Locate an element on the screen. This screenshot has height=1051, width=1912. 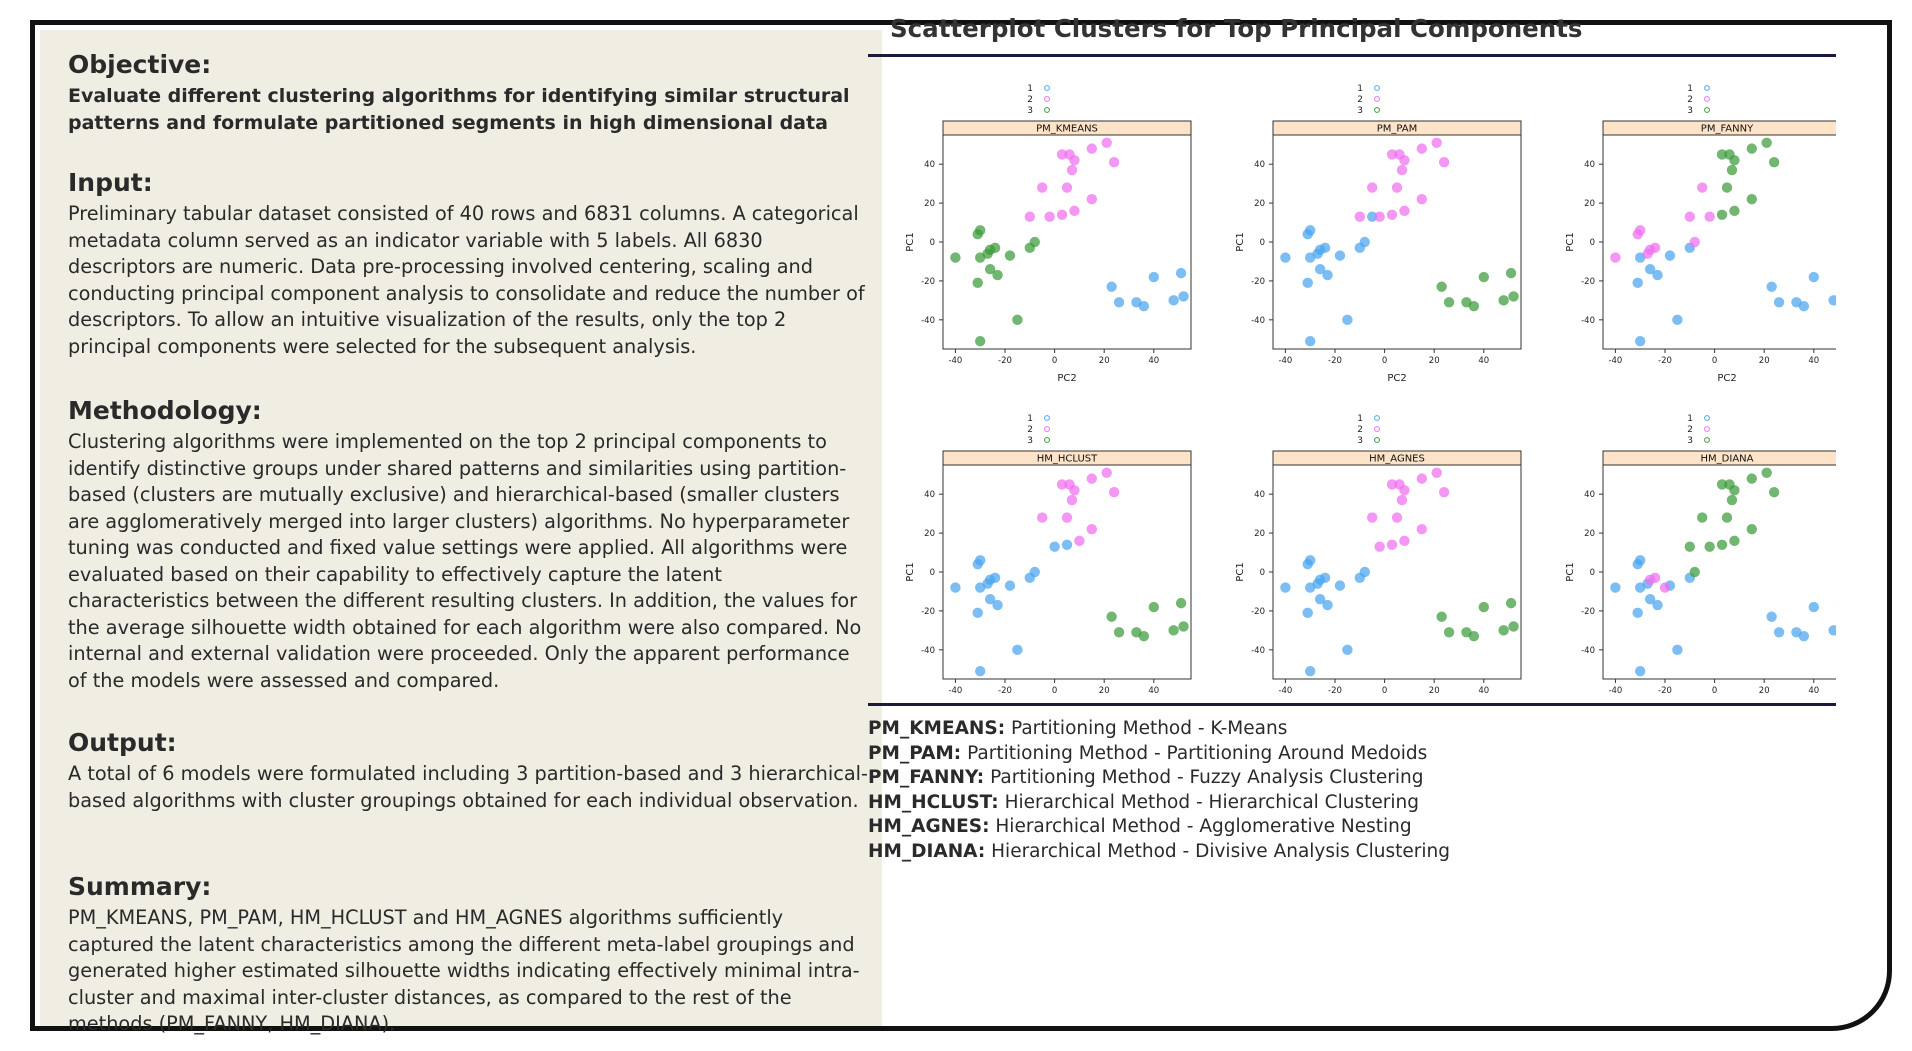
panel-title: PM_PAM is located at coordinates (1397, 129).